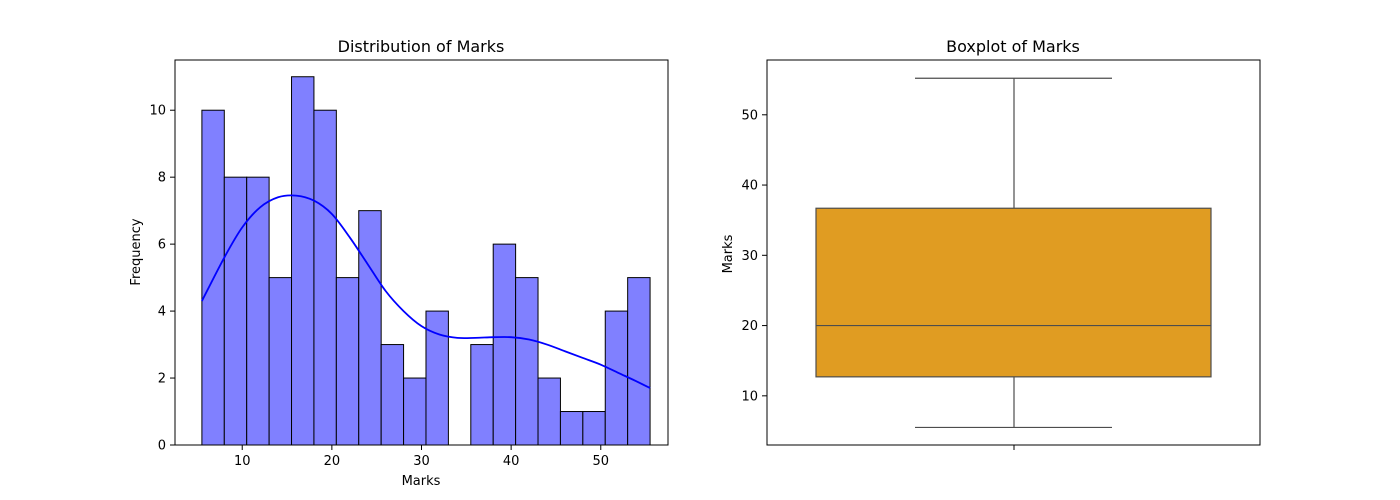 The width and height of the screenshot is (1400, 500). What do you see at coordinates (749, 396) in the screenshot?
I see `boxplot-y-tick-label: 10` at bounding box center [749, 396].